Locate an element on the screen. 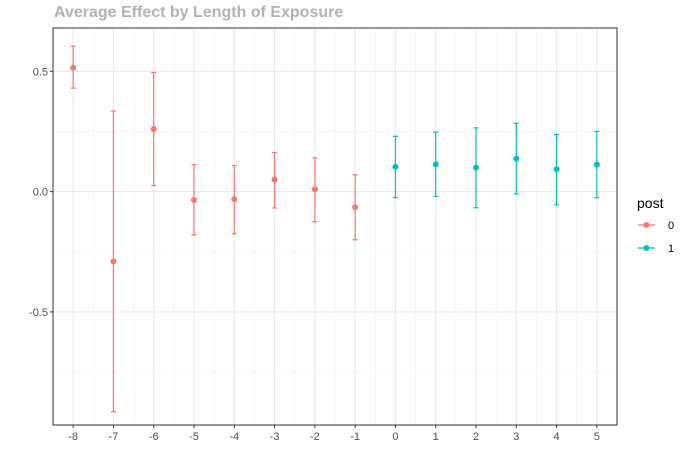  x-tick-label: -5 is located at coordinates (194, 437).